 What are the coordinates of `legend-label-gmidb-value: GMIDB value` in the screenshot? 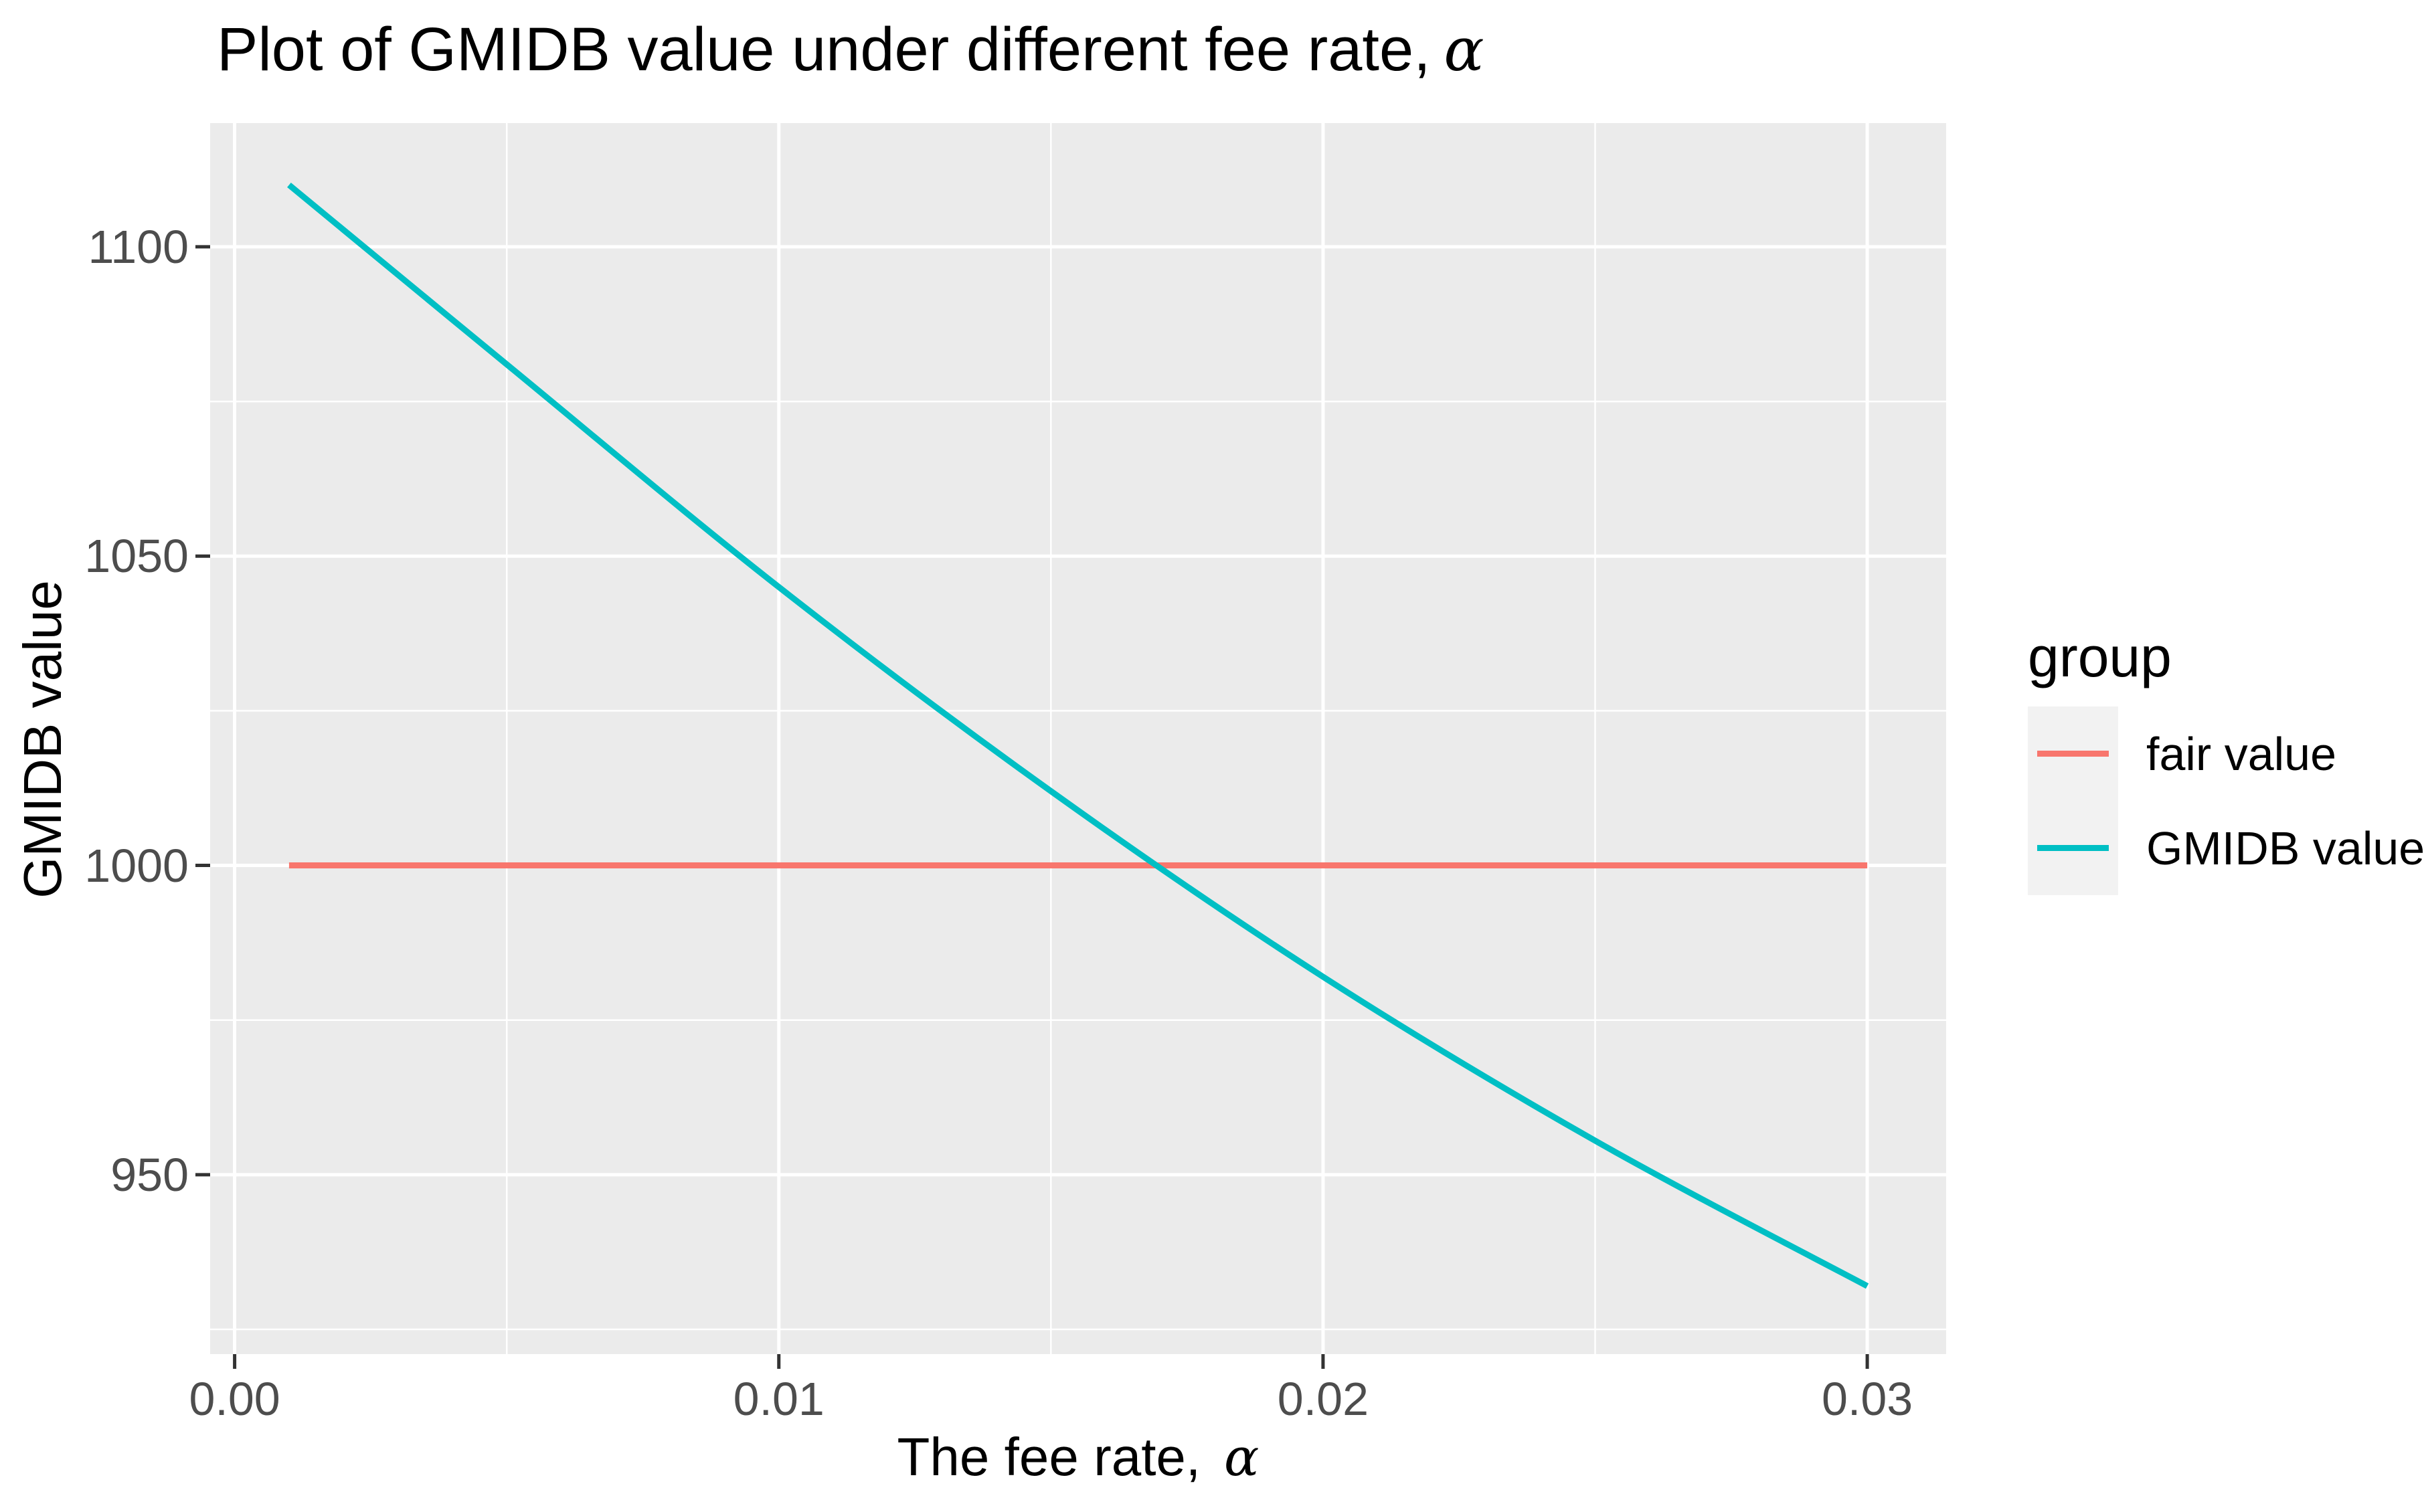 It's located at (2285, 848).